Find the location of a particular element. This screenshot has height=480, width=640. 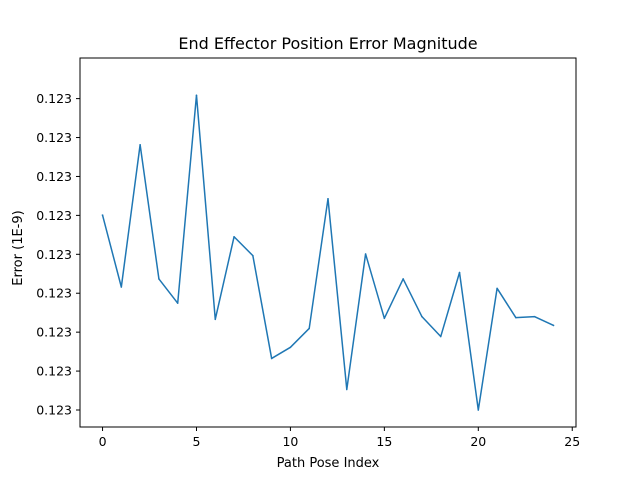

x-tick-label: 25 is located at coordinates (572, 441).